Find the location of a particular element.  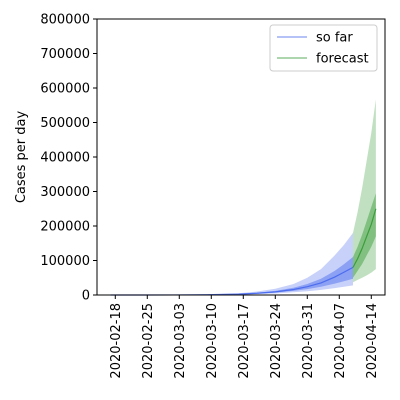

band-outer-so-far is located at coordinates (232, 263).